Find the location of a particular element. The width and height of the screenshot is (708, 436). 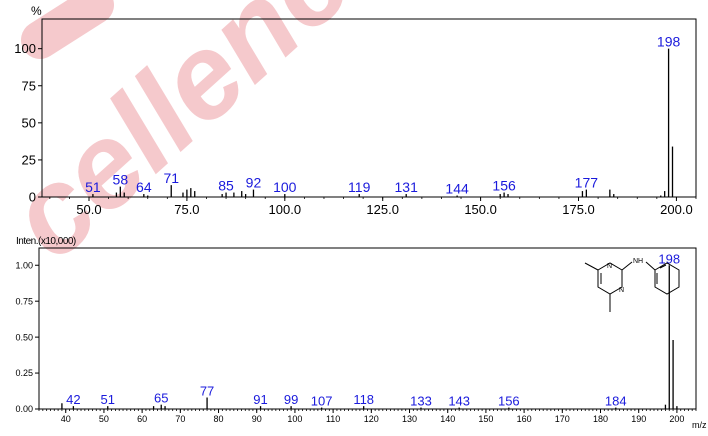

x-tick-label: 60 is located at coordinates (142, 419).